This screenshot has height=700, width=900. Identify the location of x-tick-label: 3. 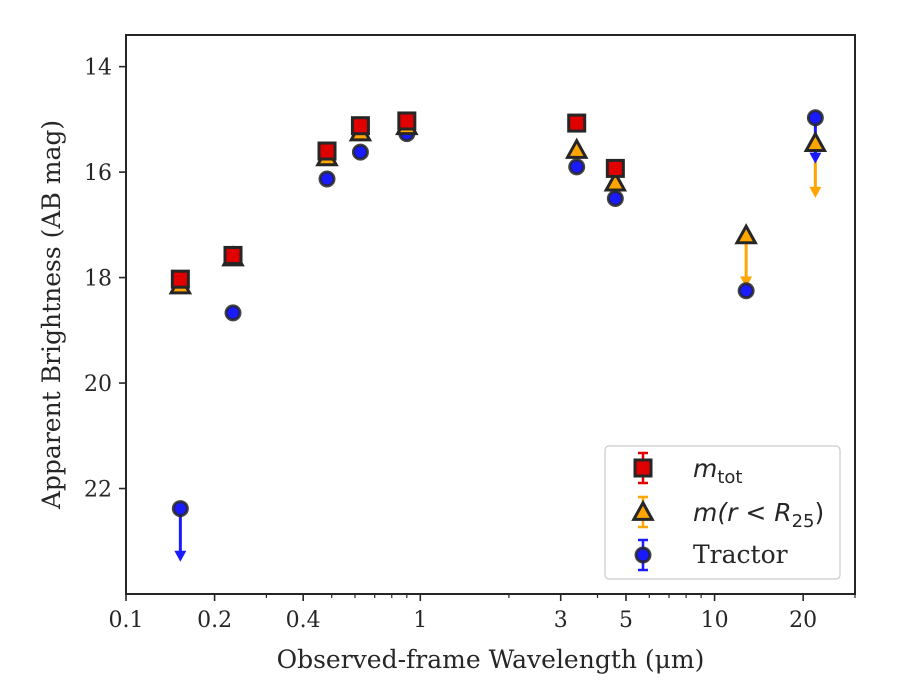
(561, 620).